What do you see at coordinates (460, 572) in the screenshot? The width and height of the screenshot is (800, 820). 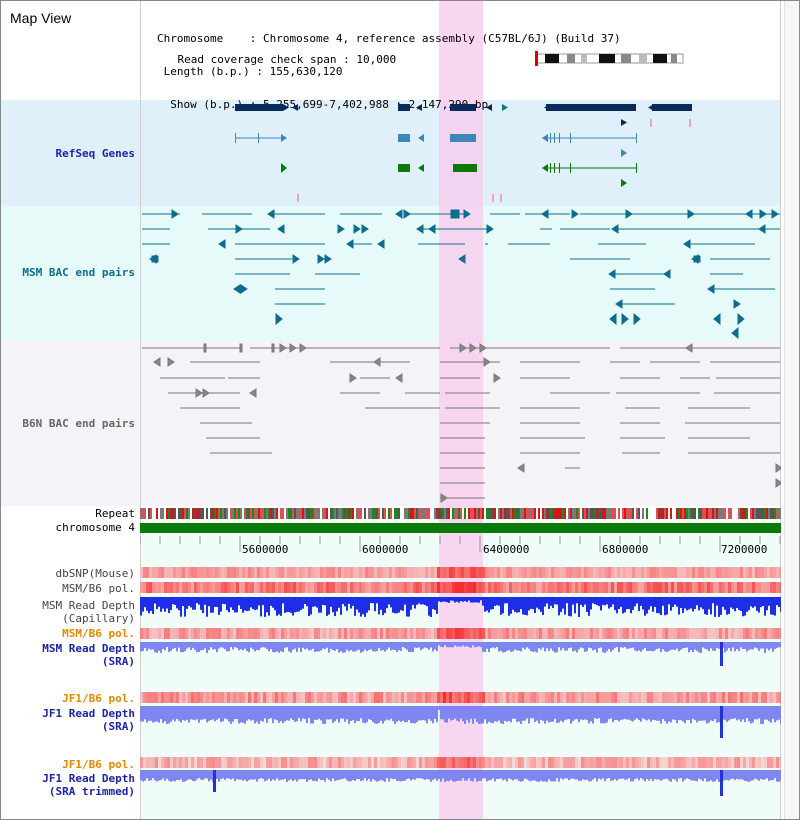 I see `dbsnp-heat-track` at bounding box center [460, 572].